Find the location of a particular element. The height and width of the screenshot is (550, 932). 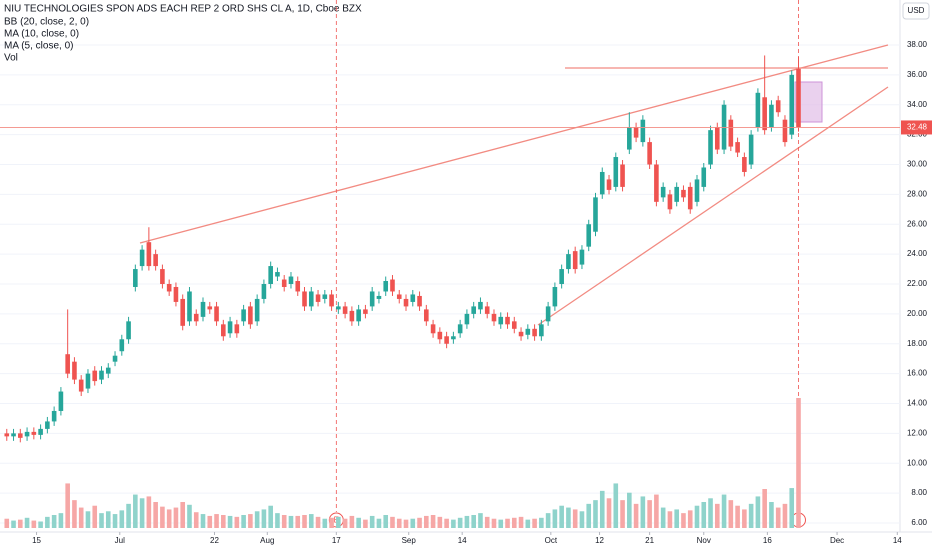

y-tick-label: 24.00 is located at coordinates (917, 253).